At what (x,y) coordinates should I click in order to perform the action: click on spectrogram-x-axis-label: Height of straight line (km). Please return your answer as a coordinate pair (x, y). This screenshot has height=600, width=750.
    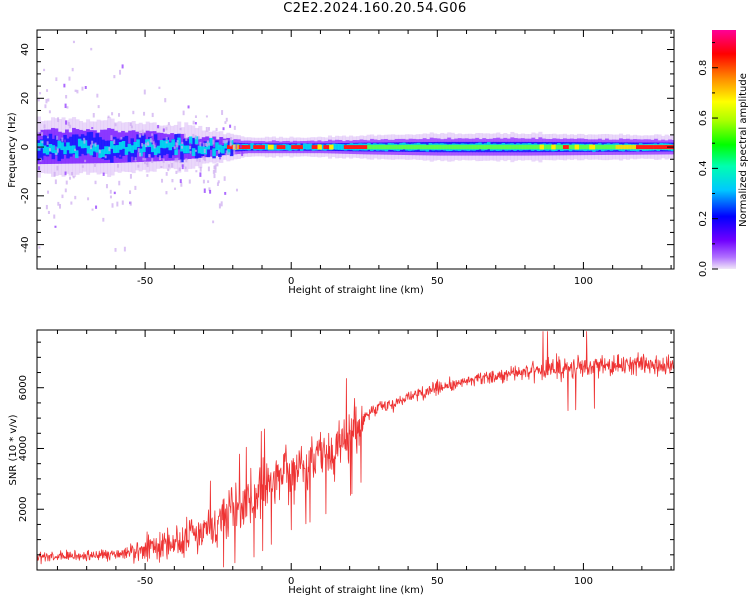
    Looking at the image, I should click on (356, 290).